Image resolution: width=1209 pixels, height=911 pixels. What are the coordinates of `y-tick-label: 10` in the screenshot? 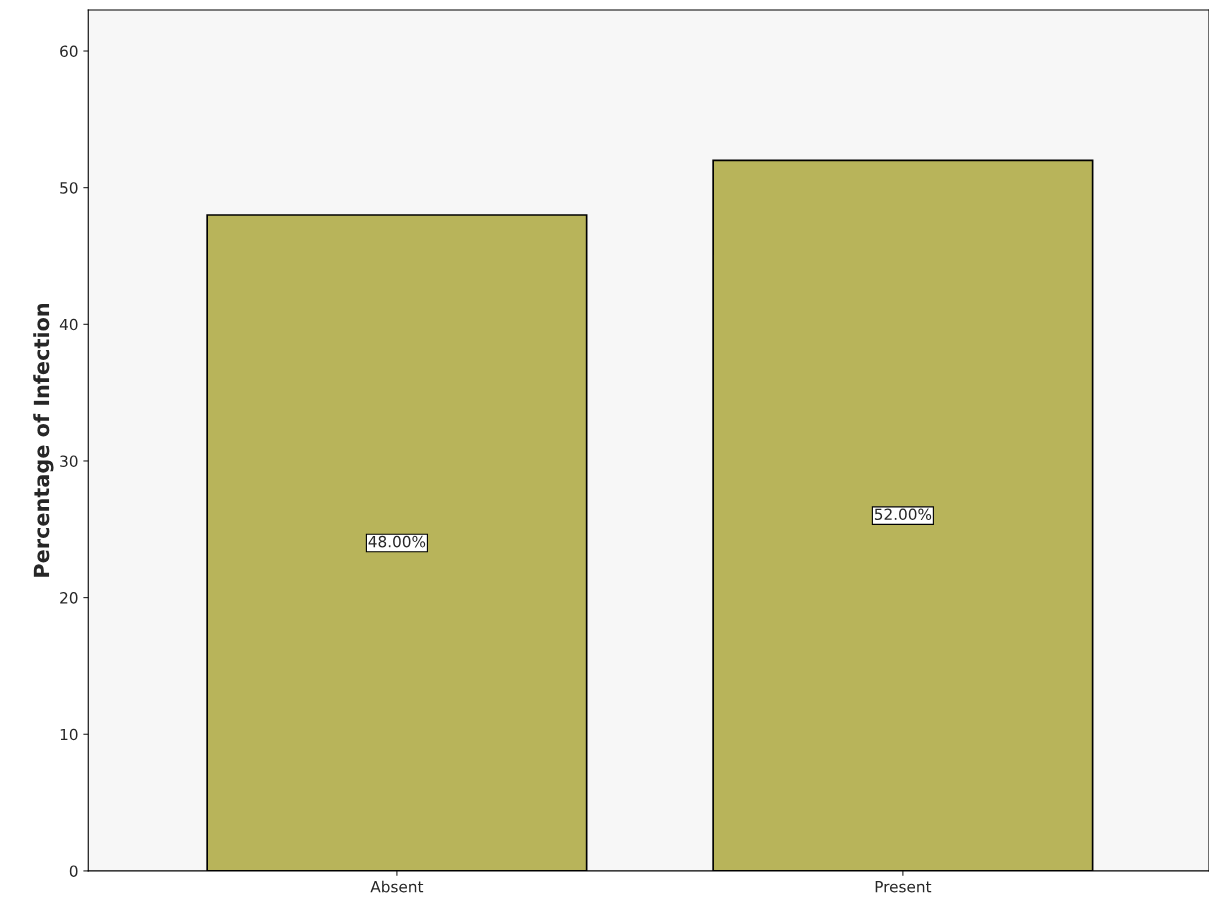 It's located at (69, 734).